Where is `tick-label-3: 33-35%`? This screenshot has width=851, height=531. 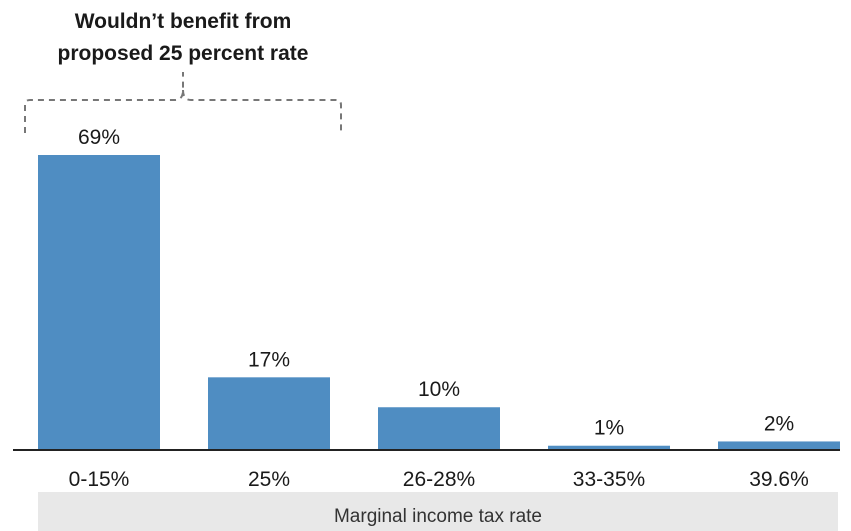 tick-label-3: 33-35% is located at coordinates (609, 479).